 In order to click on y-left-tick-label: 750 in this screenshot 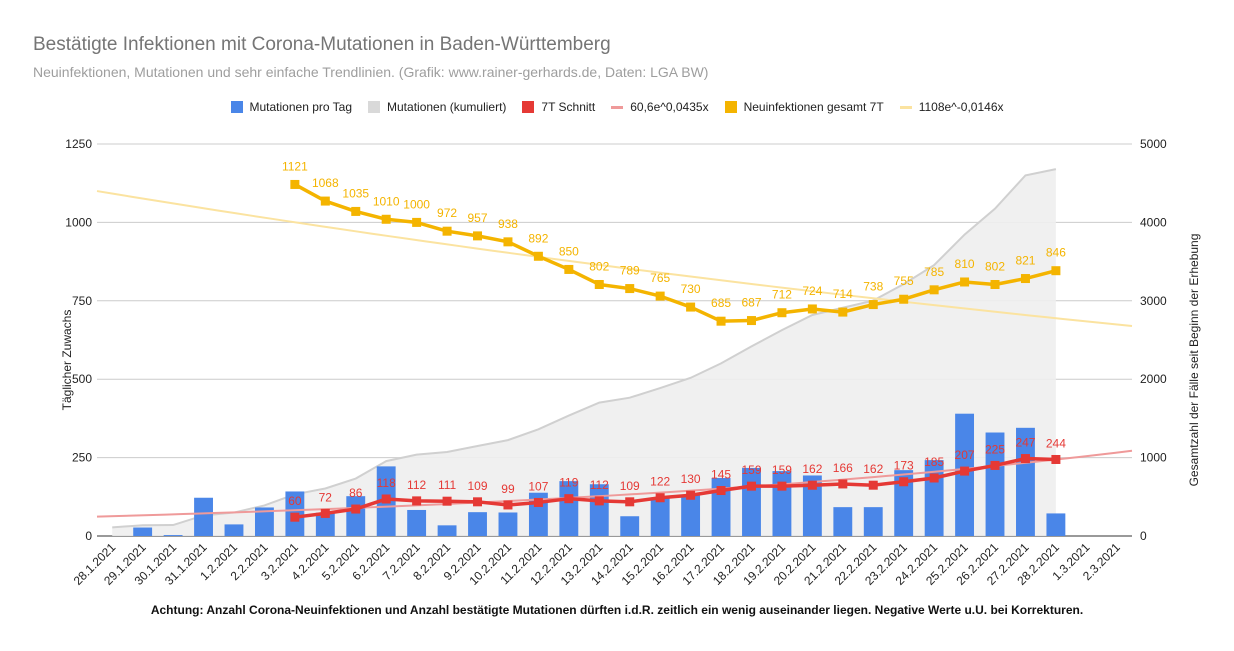, I will do `click(82, 301)`.